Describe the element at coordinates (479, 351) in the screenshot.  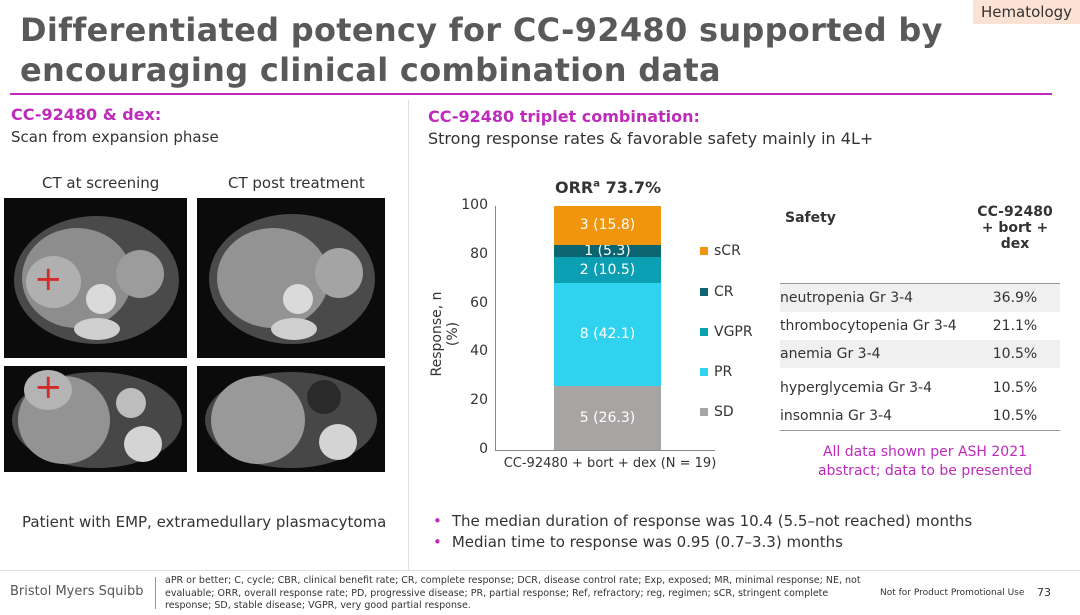
I see `y-tick-label: 40` at that location.